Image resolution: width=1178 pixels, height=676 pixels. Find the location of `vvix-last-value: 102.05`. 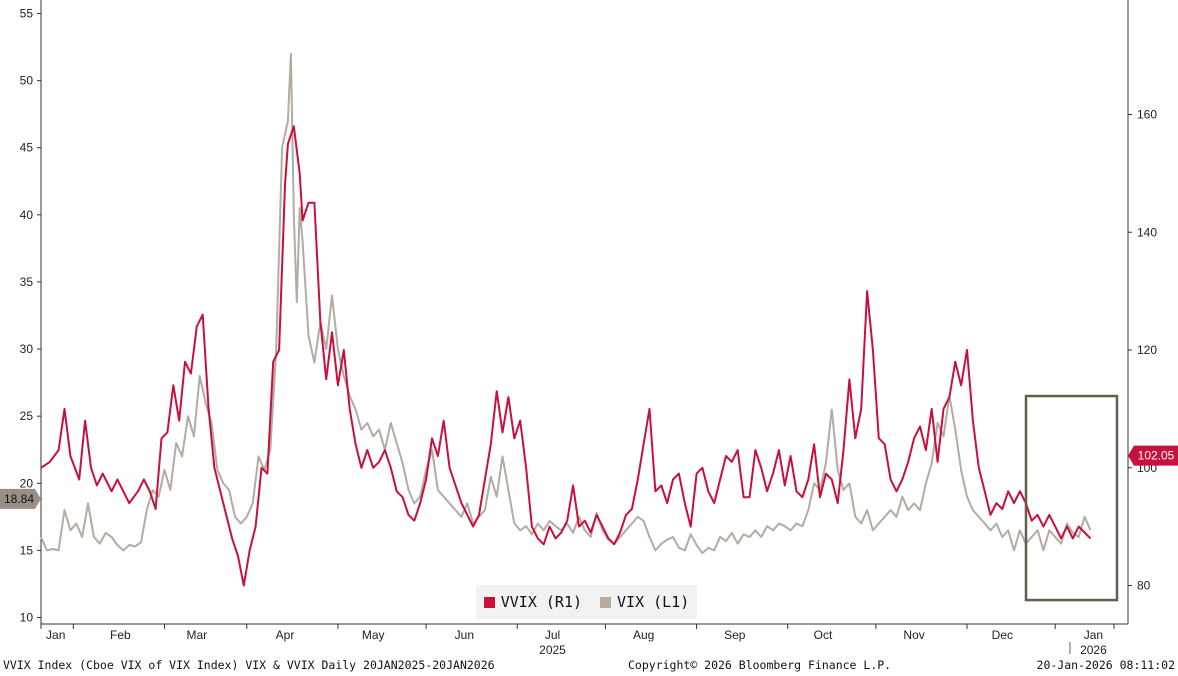

vvix-last-value: 102.05 is located at coordinates (1156, 456).